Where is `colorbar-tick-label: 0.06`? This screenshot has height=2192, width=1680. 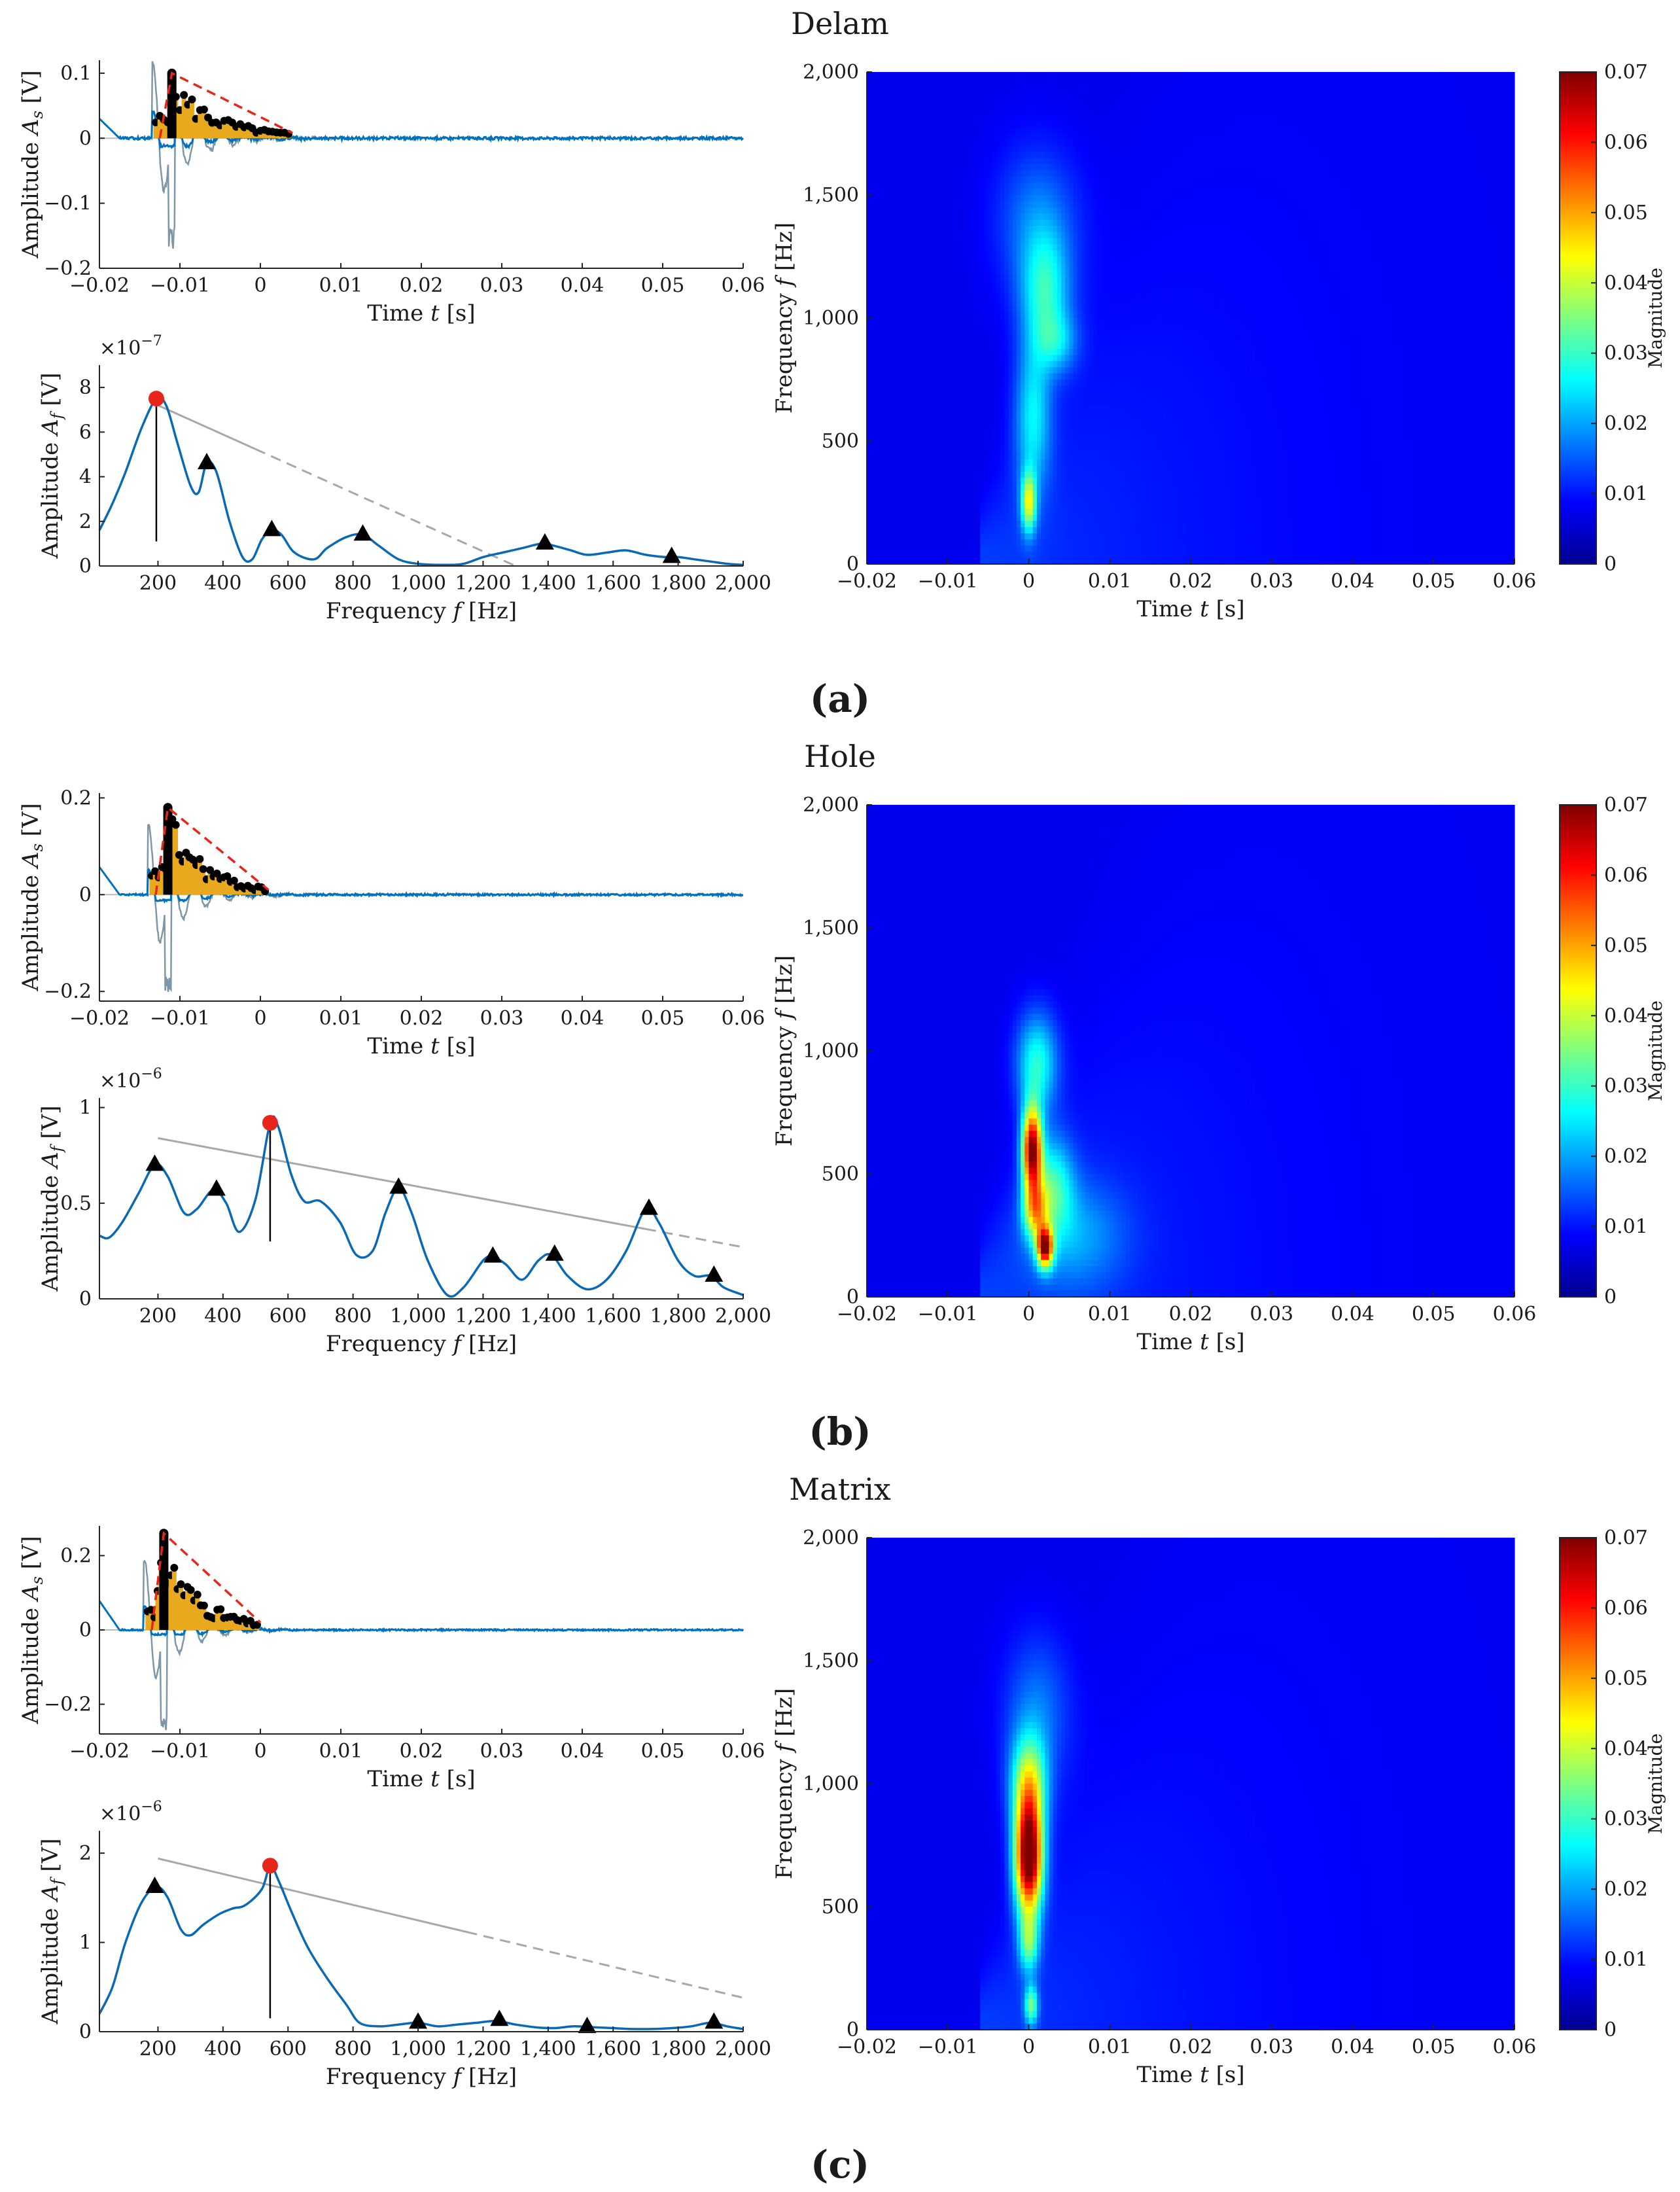
colorbar-tick-label: 0.06 is located at coordinates (1626, 142).